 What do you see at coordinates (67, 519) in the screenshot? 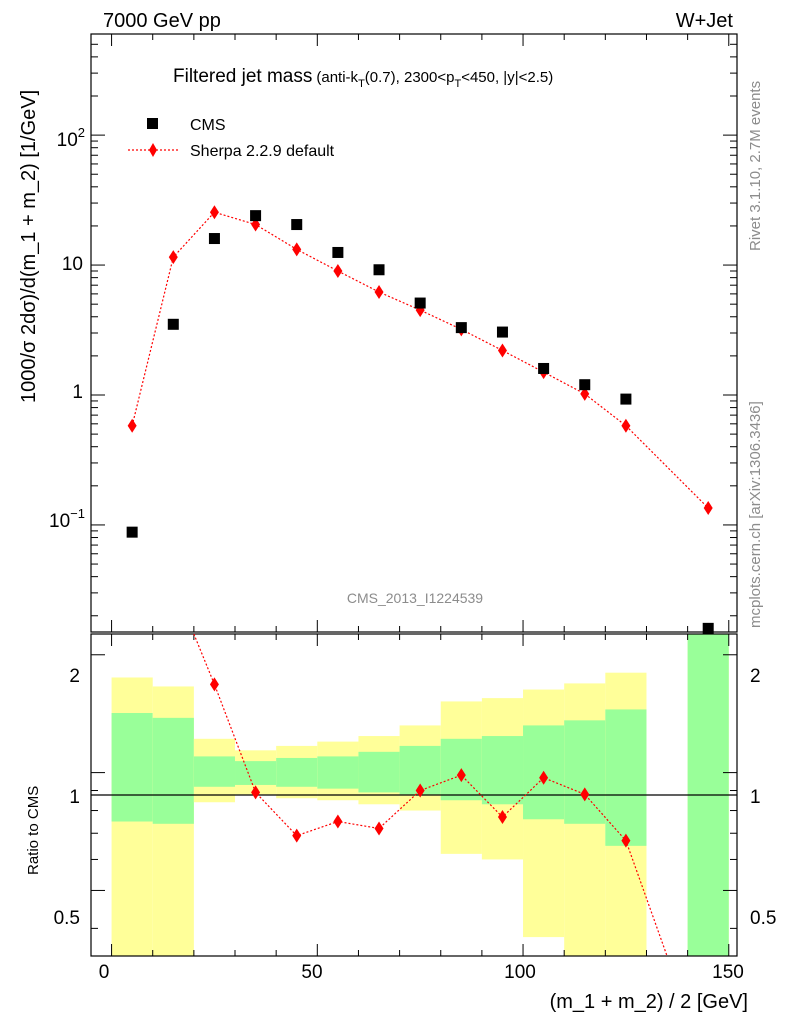
I see `y-tick-label-0p1: 10−1` at bounding box center [67, 519].